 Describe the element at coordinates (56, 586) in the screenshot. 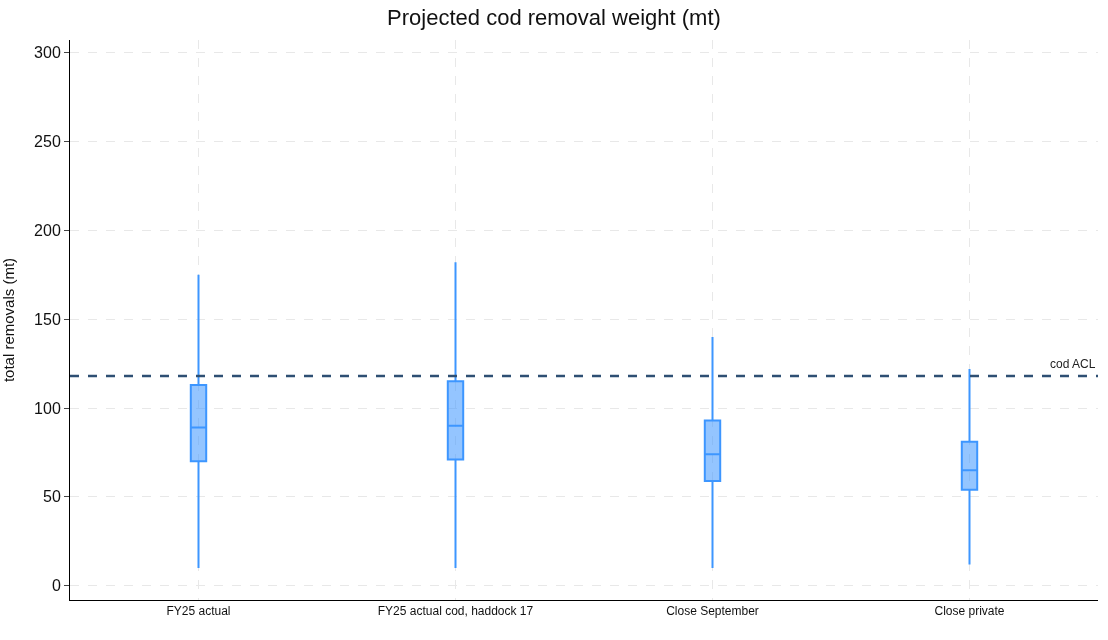

I see `y-tick-label: 0` at that location.